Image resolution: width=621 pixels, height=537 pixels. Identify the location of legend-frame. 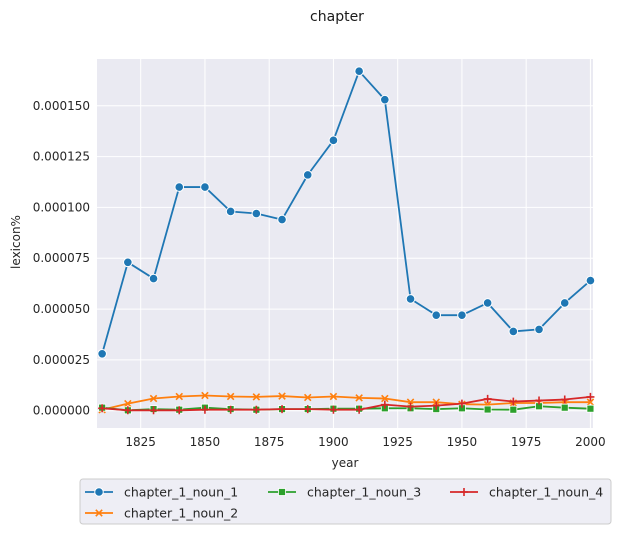
(345, 501).